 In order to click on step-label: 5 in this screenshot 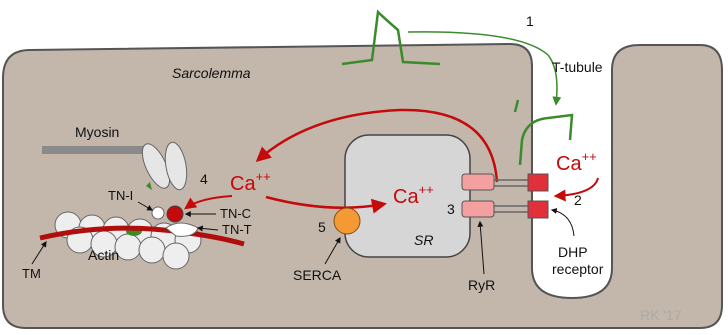, I will do `click(322, 227)`.